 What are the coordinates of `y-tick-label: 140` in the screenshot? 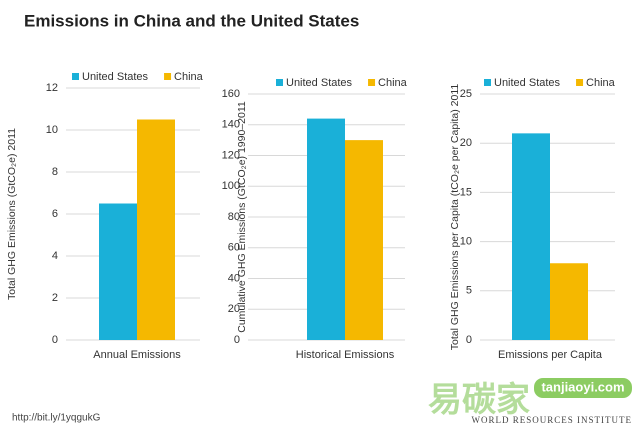 It's located at (231, 125).